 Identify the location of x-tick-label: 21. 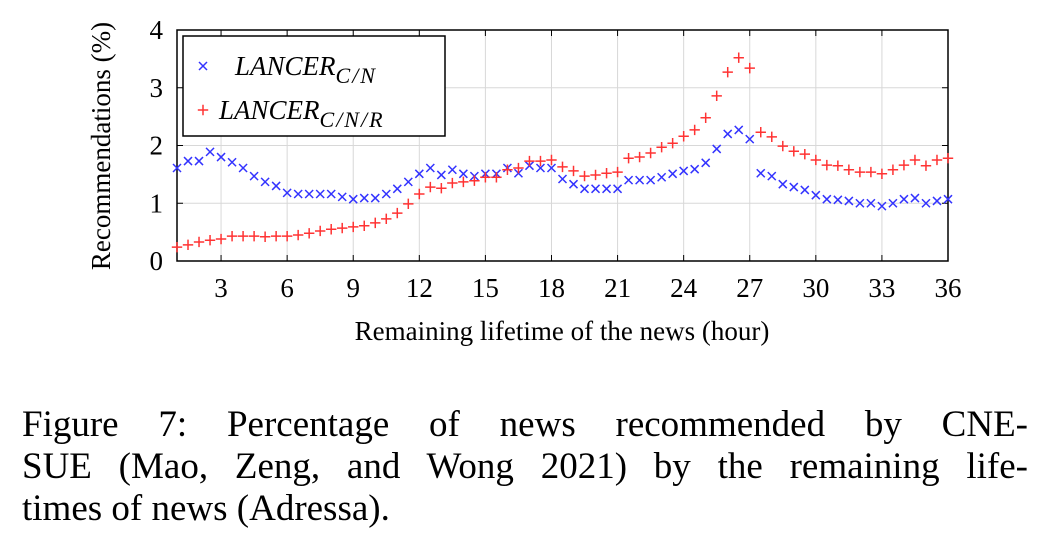
(617, 288).